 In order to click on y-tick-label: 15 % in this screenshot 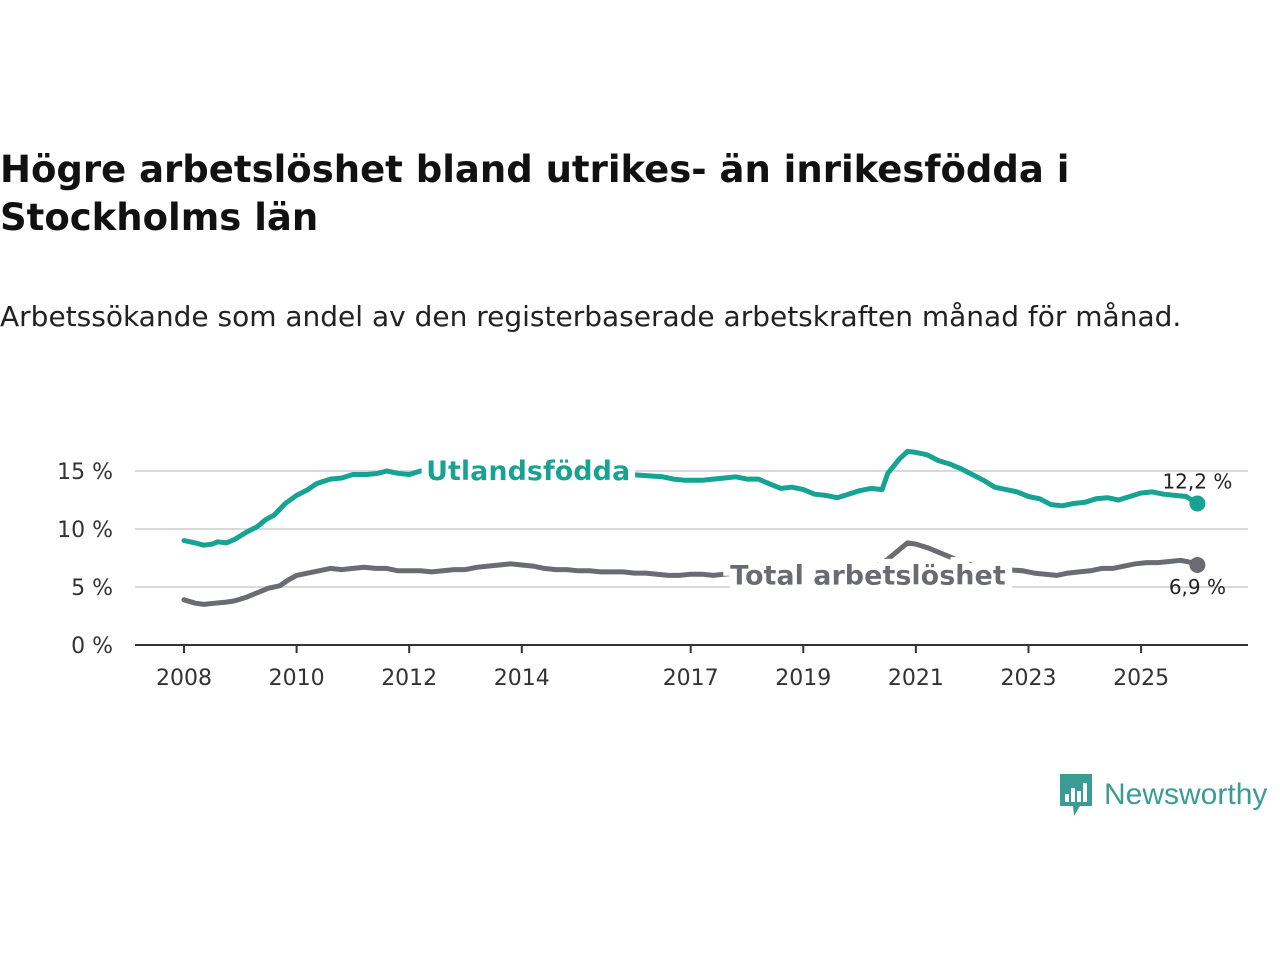, I will do `click(85, 472)`.